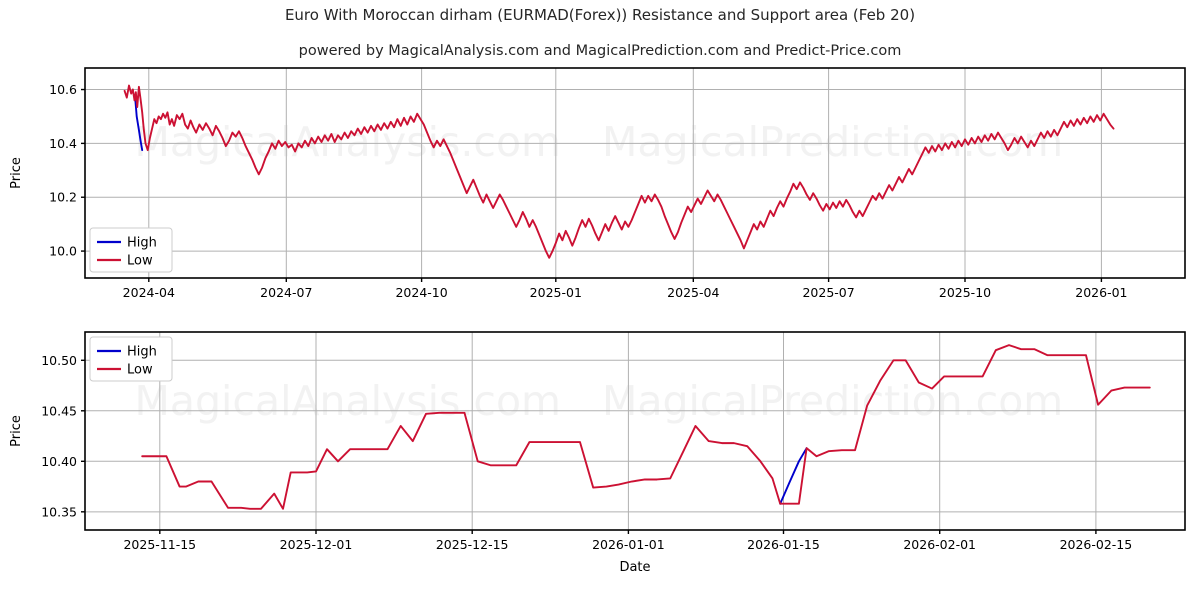  Describe the element at coordinates (149, 292) in the screenshot. I see `x-tick-label: 2024-04` at that location.